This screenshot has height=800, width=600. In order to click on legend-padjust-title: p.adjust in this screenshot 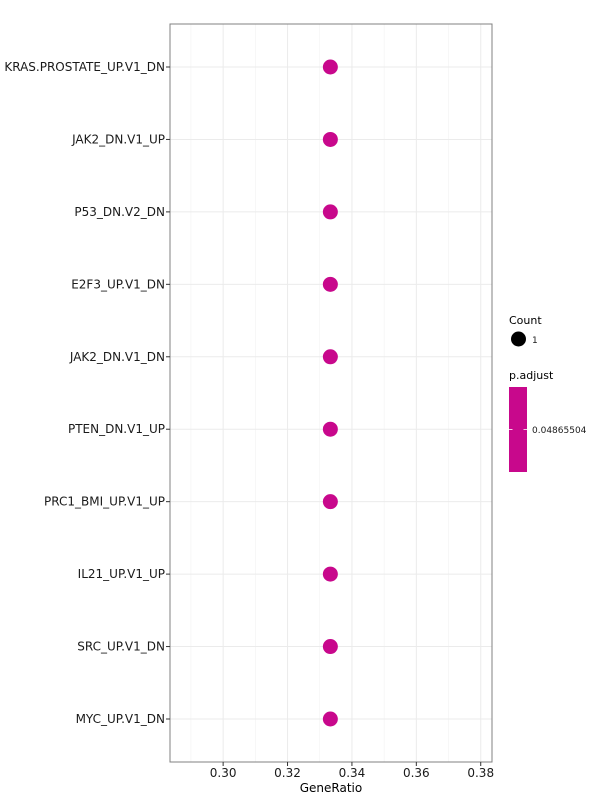, I will do `click(531, 375)`.